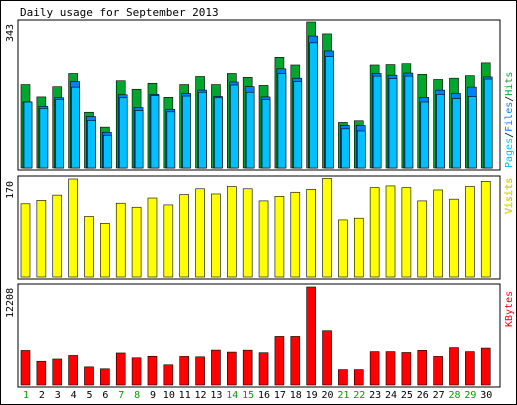 The width and height of the screenshot is (517, 405). I want to click on visits-max-label: 170, so click(10, 190).